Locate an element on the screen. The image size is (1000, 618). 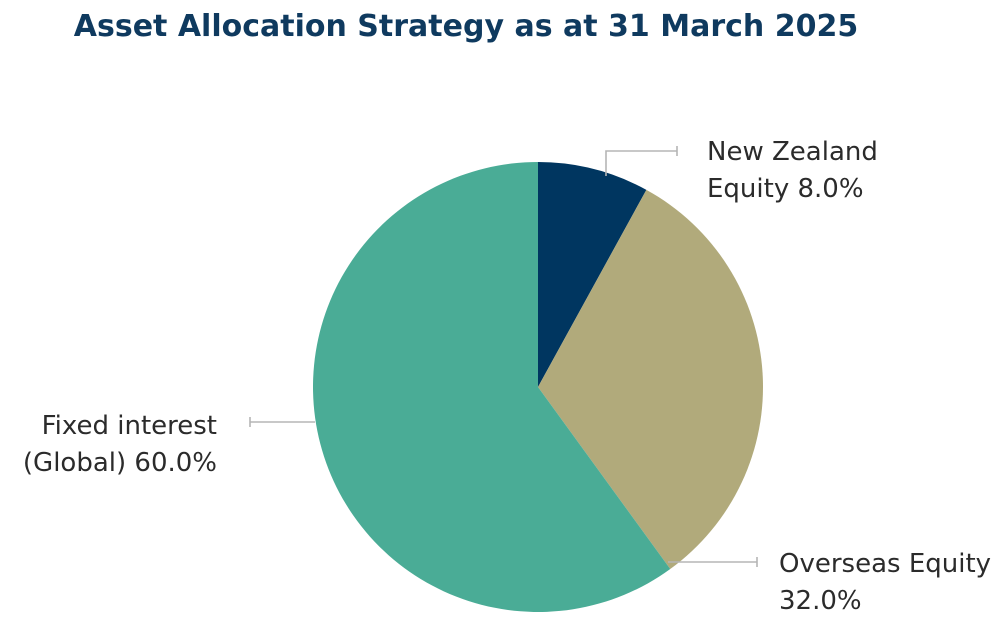
slice-label-0-line-0: New Zealand is located at coordinates (792, 152).